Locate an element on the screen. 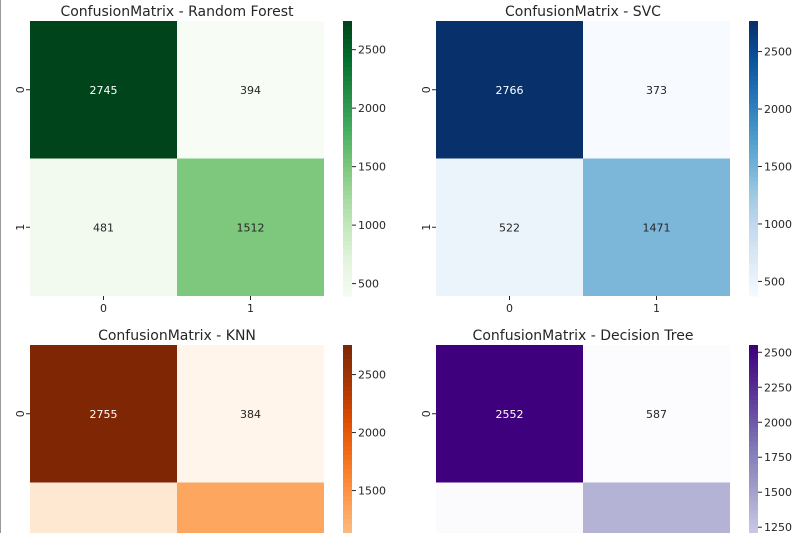 The width and height of the screenshot is (806, 533). x-tick-label: 1 is located at coordinates (250, 308).